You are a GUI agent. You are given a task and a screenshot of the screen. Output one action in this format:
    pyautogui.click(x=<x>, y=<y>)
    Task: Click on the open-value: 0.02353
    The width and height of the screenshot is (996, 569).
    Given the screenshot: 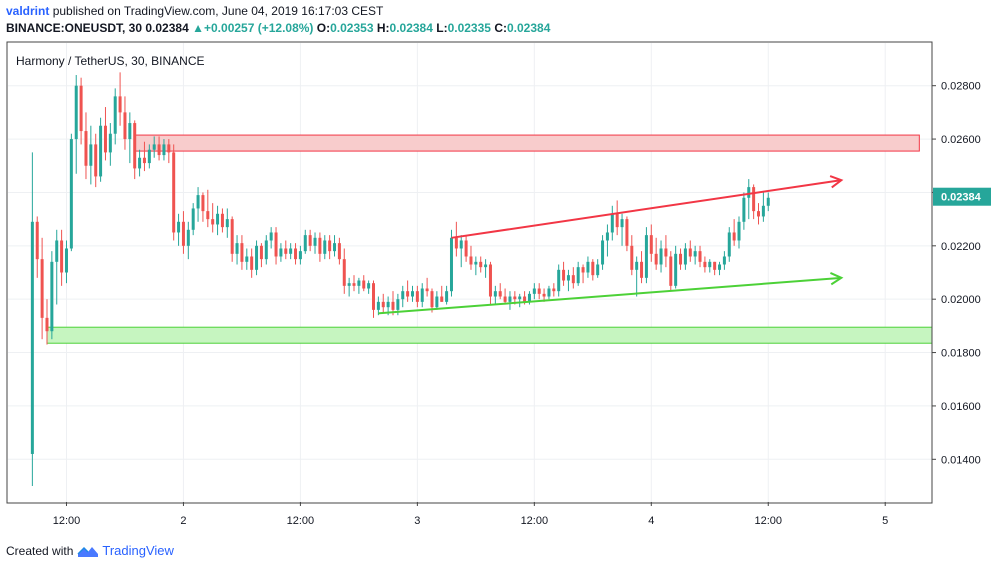 What is the action you would take?
    pyautogui.click(x=352, y=28)
    